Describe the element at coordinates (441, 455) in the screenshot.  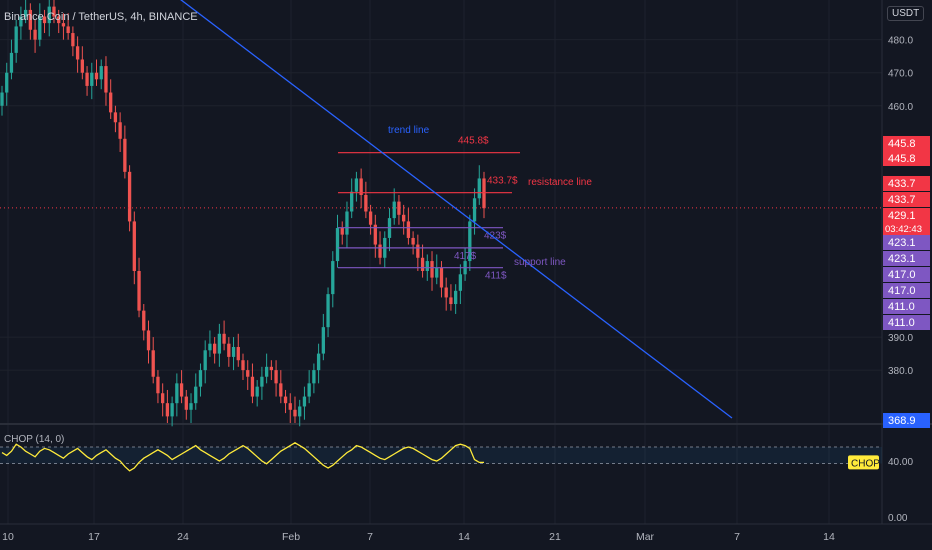
I see `chop-band-fill` at that location.